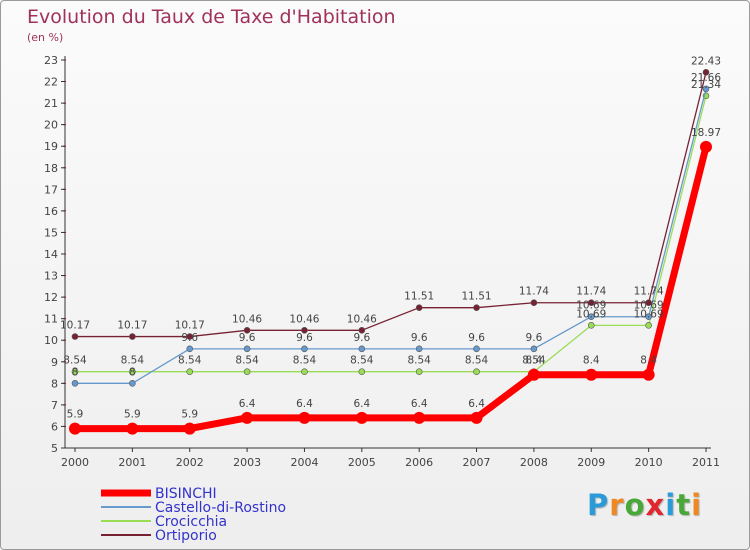  Describe the element at coordinates (51, 189) in the screenshot. I see `y-tick-label: 17` at that location.